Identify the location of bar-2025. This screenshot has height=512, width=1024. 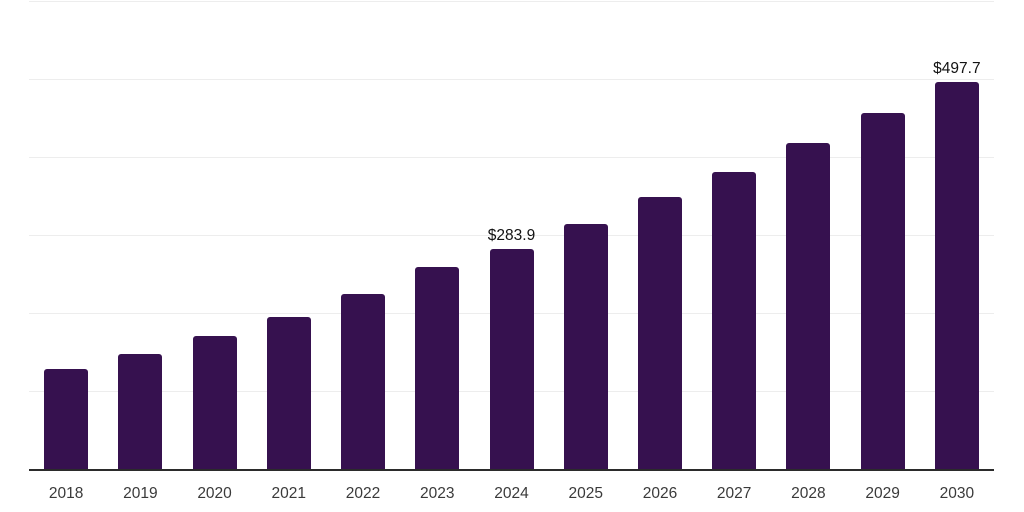
(585, 347).